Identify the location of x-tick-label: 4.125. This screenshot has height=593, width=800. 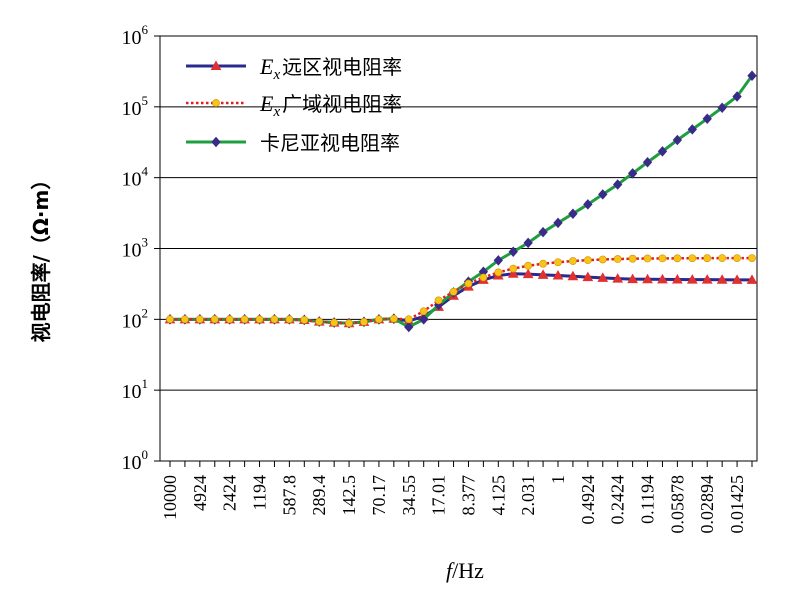
(498, 495).